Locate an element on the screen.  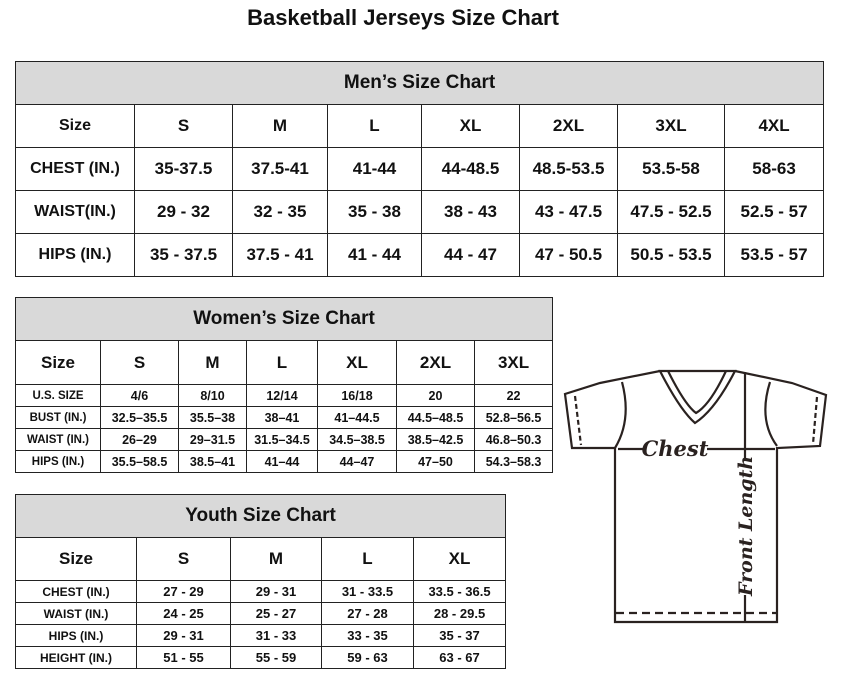
table-cell: 32.5–35.5 is located at coordinates (139, 417).